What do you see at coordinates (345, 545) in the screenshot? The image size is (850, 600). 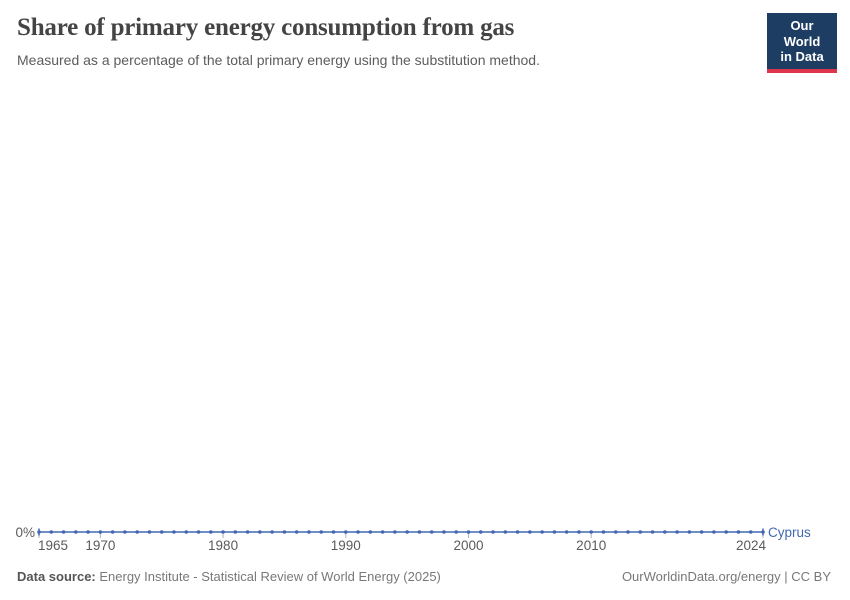 I see `x-axis-tick-label: 1990` at bounding box center [345, 545].